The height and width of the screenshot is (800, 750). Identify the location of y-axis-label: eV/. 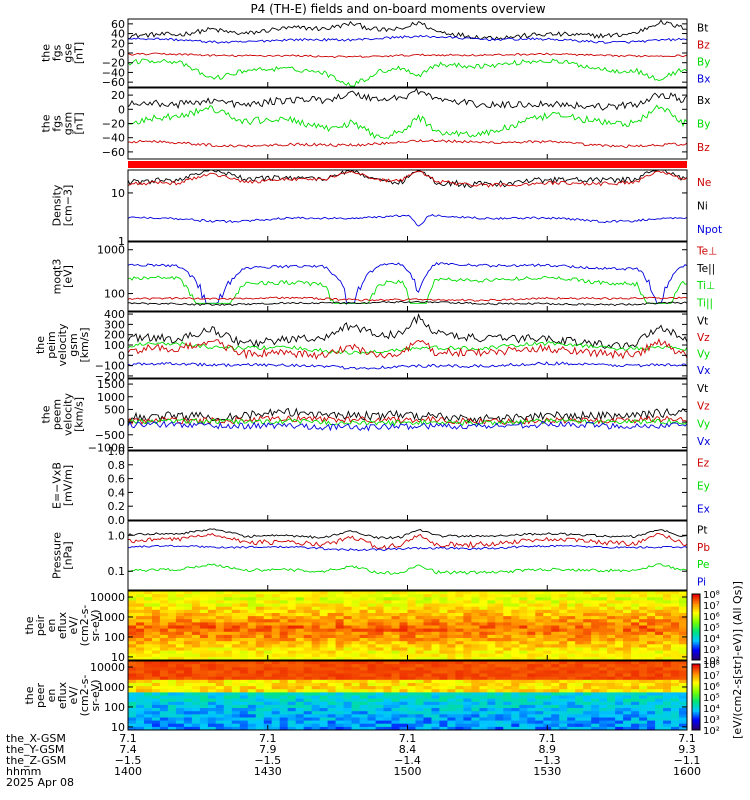
(73, 625).